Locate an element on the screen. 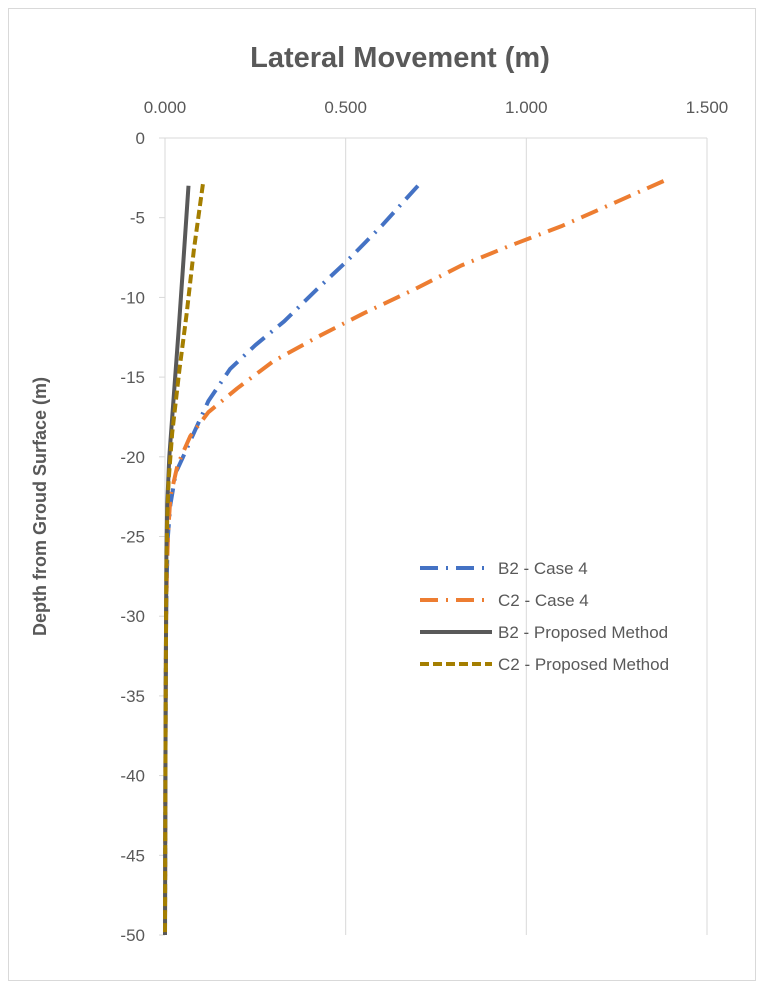 This screenshot has width=764, height=989. y-tick-label: -50 is located at coordinates (132, 935).